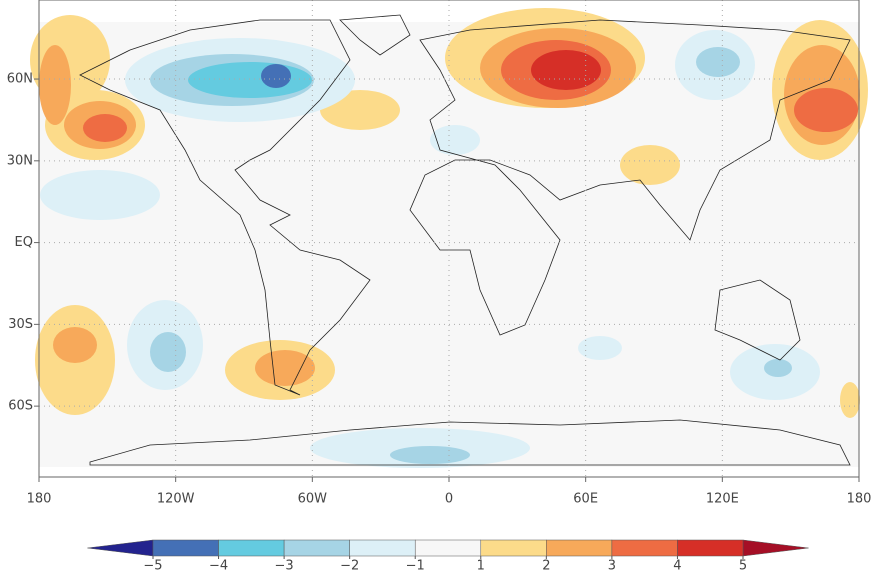 The image size is (873, 571). What do you see at coordinates (20, 324) in the screenshot?
I see `y-tick-label: 30S` at bounding box center [20, 324].